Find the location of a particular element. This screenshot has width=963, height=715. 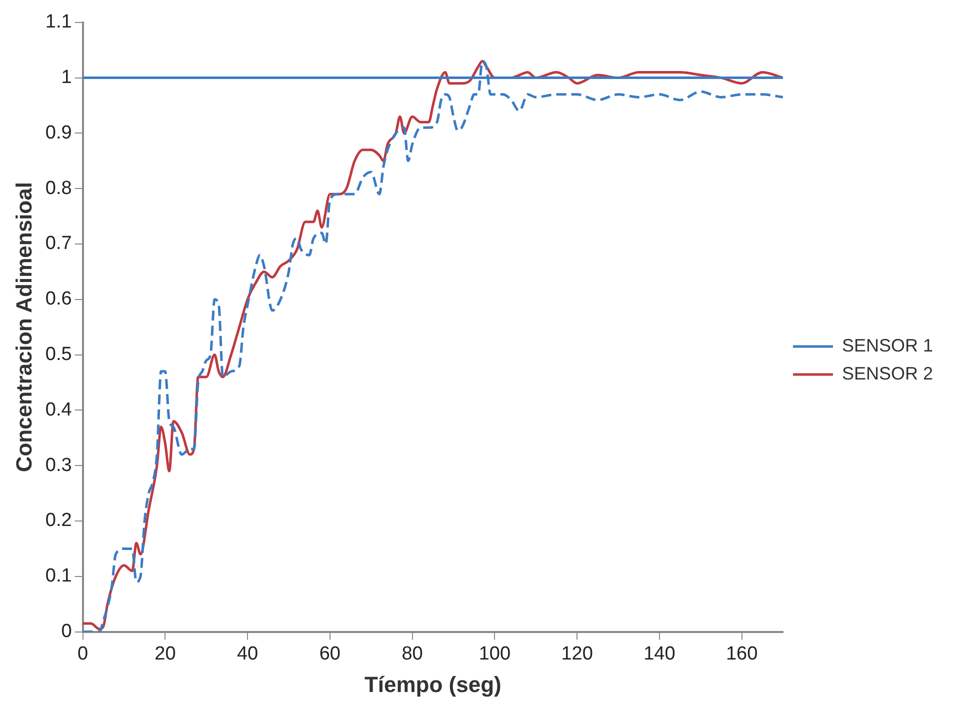

y-tick-label: 0.5 is located at coordinates (58, 355).